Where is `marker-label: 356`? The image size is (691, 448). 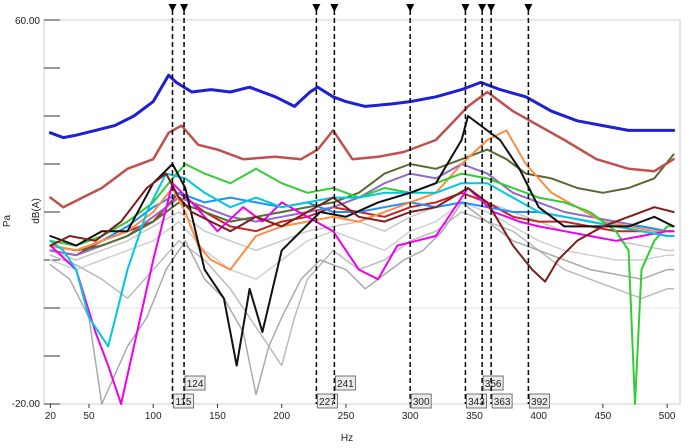 marker-label: 356 is located at coordinates (493, 384).